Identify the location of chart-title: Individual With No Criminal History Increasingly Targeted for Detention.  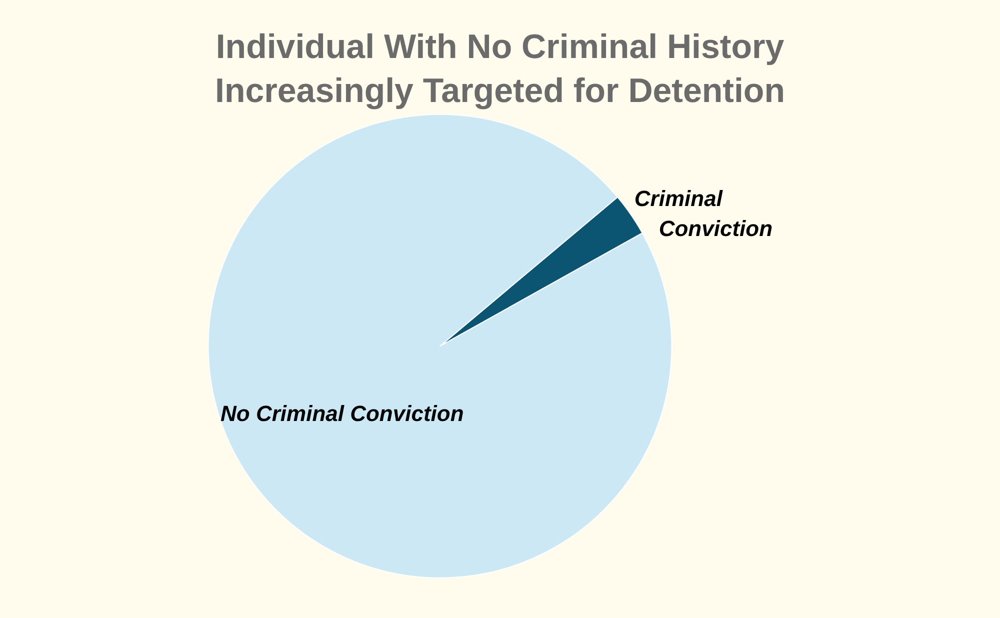
(500, 69).